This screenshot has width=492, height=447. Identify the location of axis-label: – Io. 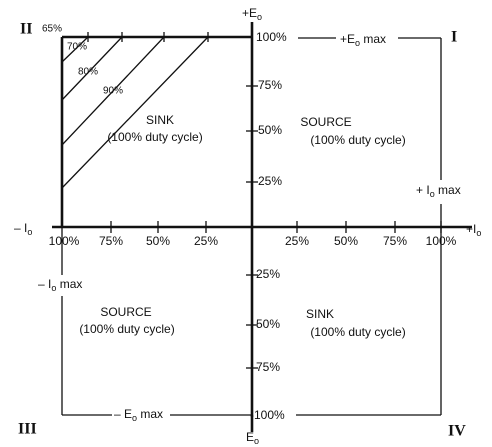
(23, 229).